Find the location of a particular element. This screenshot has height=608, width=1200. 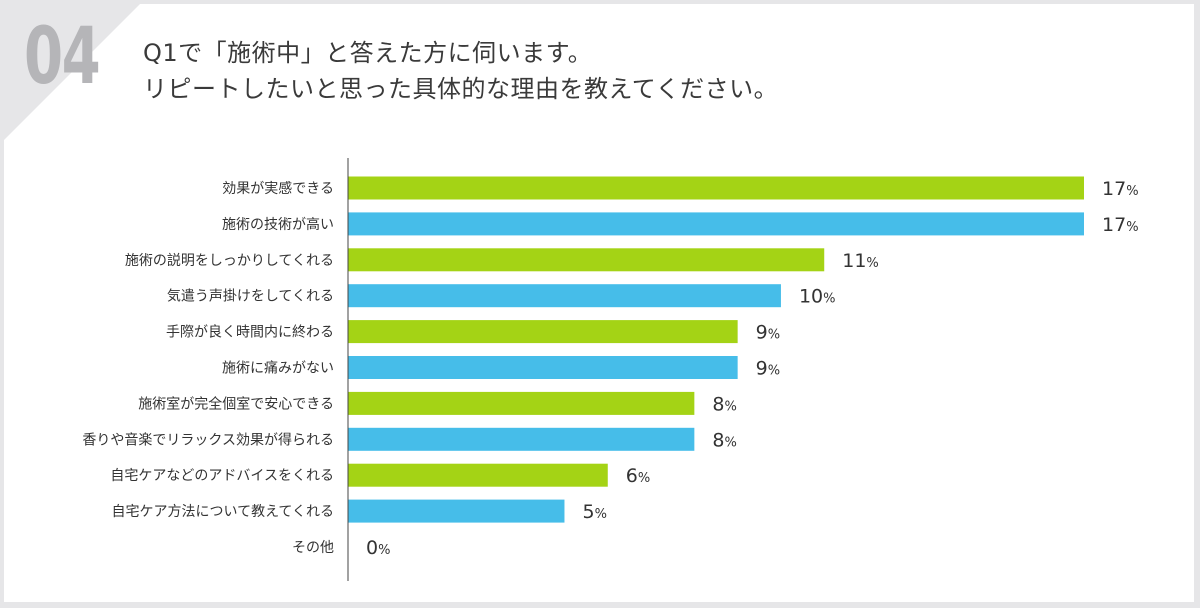

category-label: 気遣う声掛けをしてくれる is located at coordinates (250, 297).